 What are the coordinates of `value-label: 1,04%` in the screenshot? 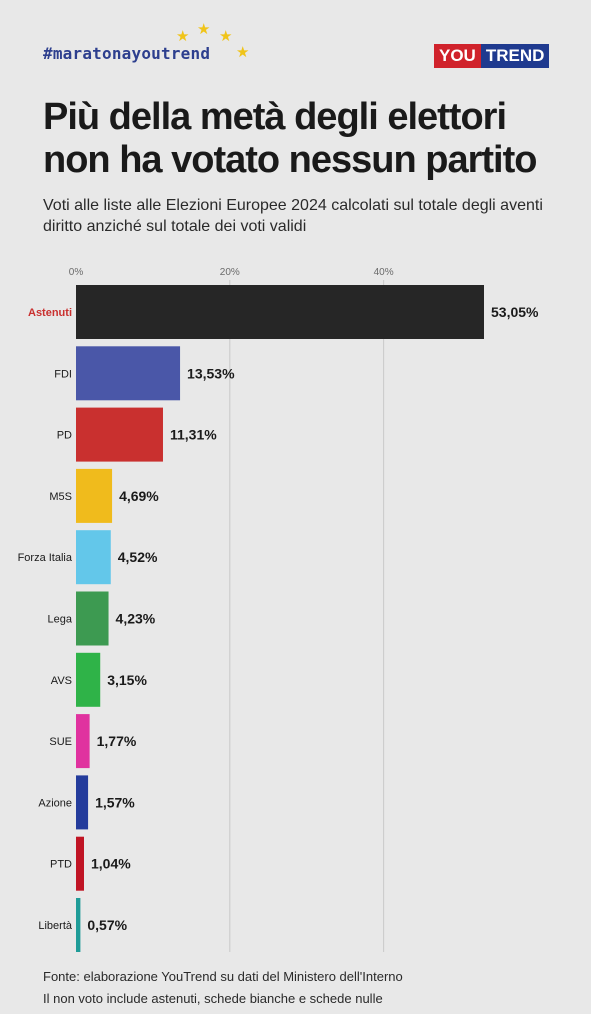 It's located at (111, 864).